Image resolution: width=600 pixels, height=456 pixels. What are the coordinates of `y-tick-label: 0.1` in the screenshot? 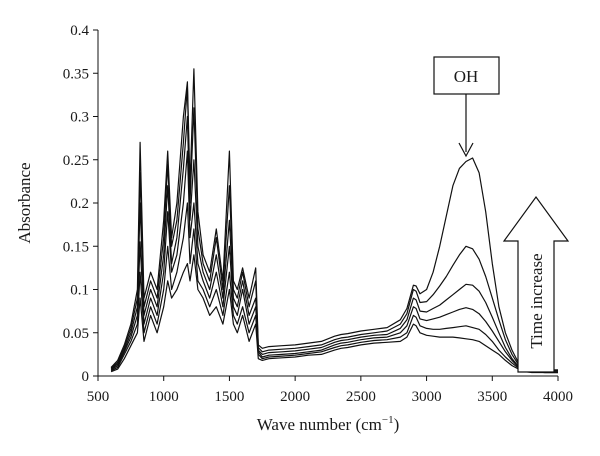 It's located at (79, 291).